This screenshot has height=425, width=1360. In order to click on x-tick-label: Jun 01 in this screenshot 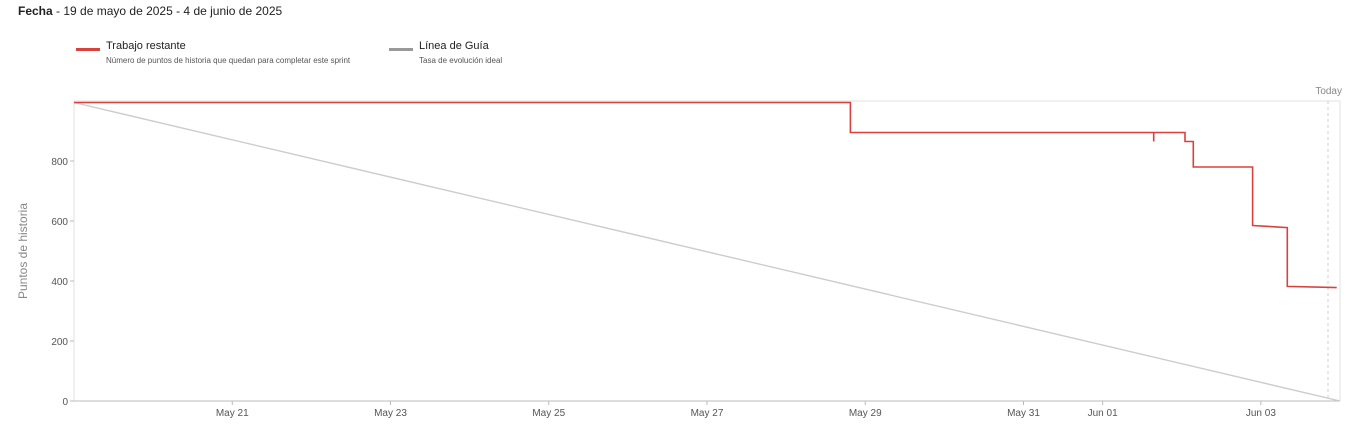, I will do `click(1103, 413)`.